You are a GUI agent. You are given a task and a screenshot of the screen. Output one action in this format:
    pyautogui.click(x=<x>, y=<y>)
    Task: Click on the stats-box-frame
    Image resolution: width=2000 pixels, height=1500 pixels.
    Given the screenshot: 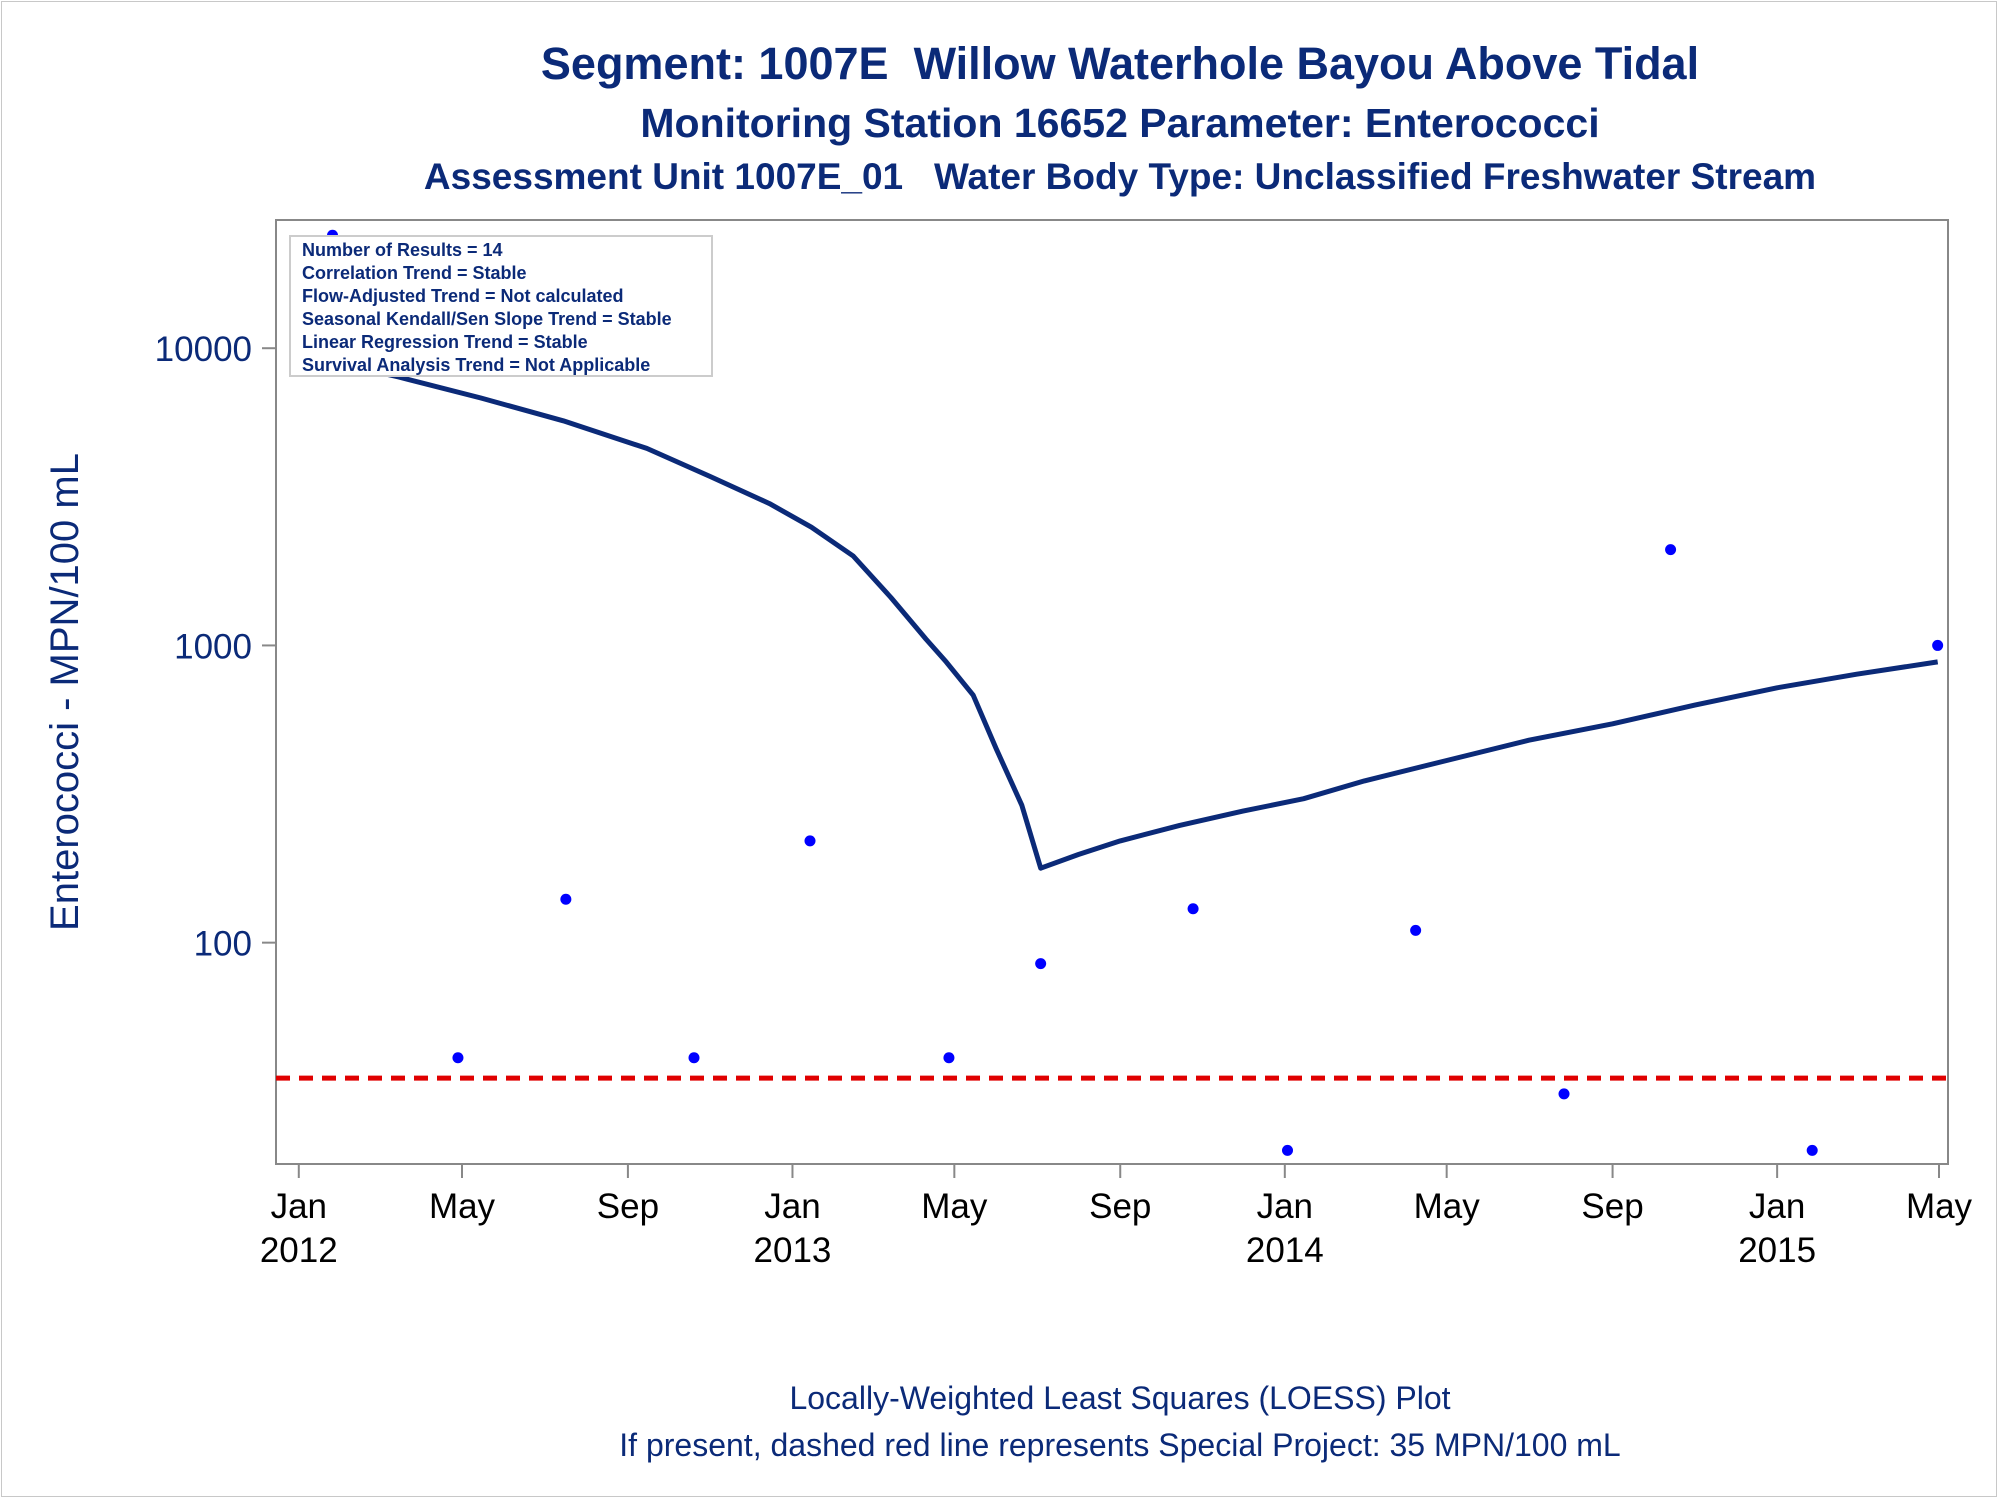 What is the action you would take?
    pyautogui.click(x=501, y=306)
    